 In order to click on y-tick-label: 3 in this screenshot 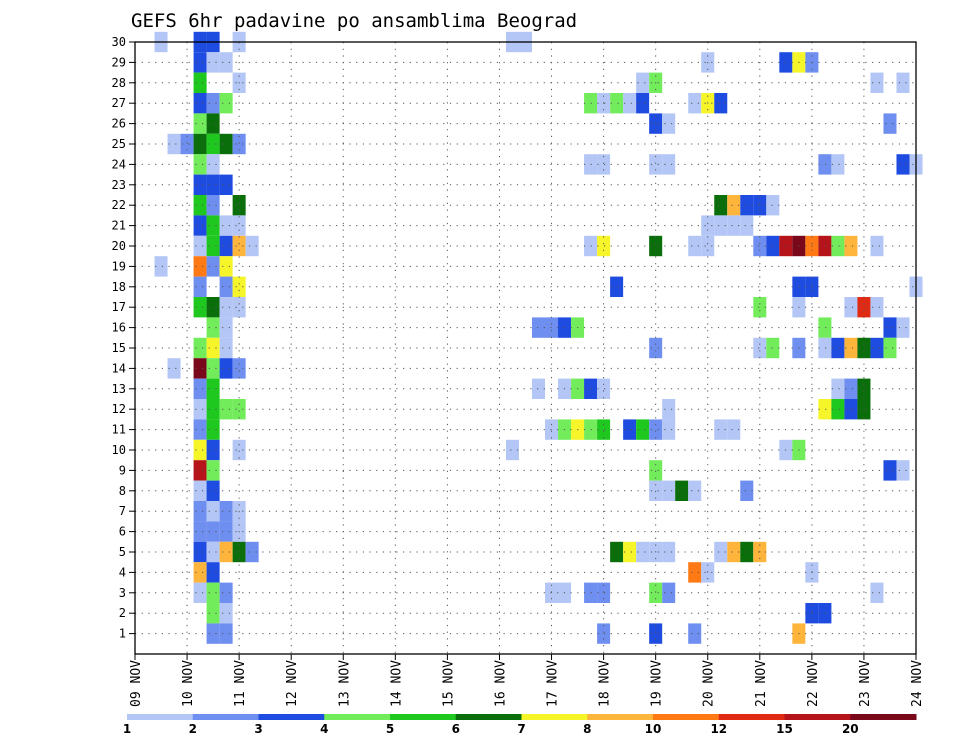, I will do `click(122, 593)`.